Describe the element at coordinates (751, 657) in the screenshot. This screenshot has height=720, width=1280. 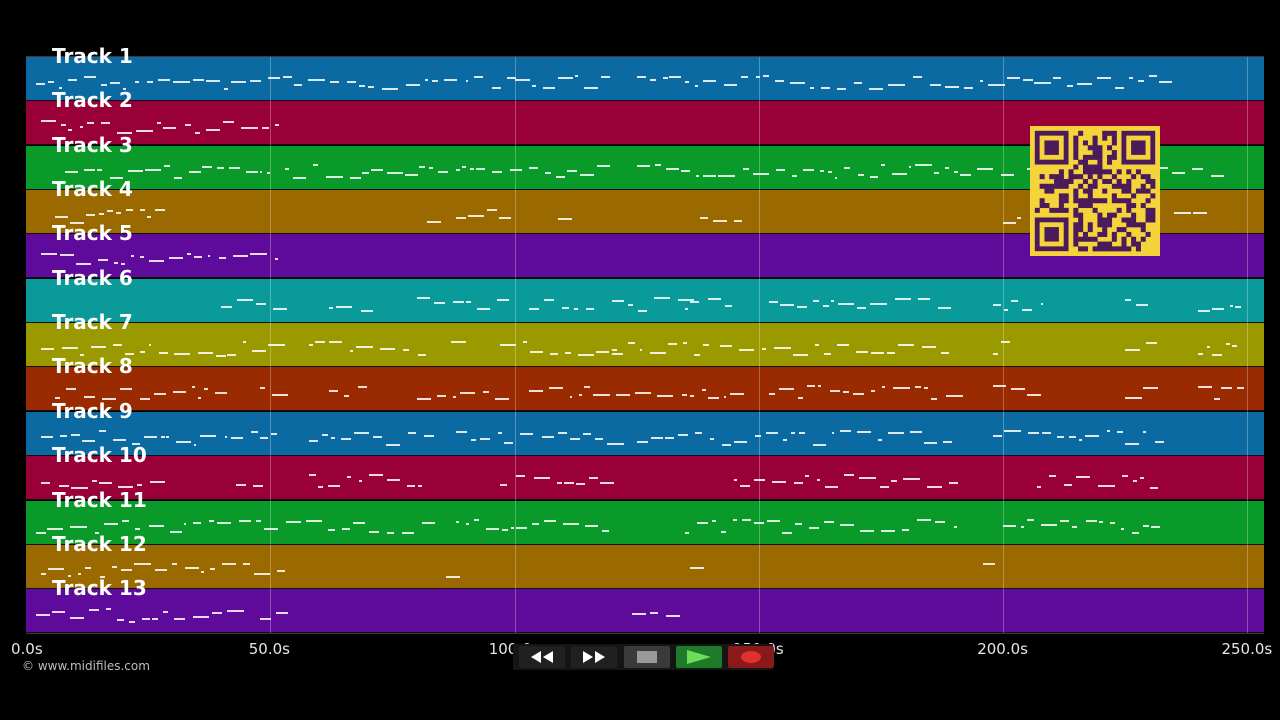
I see `record-button` at that location.